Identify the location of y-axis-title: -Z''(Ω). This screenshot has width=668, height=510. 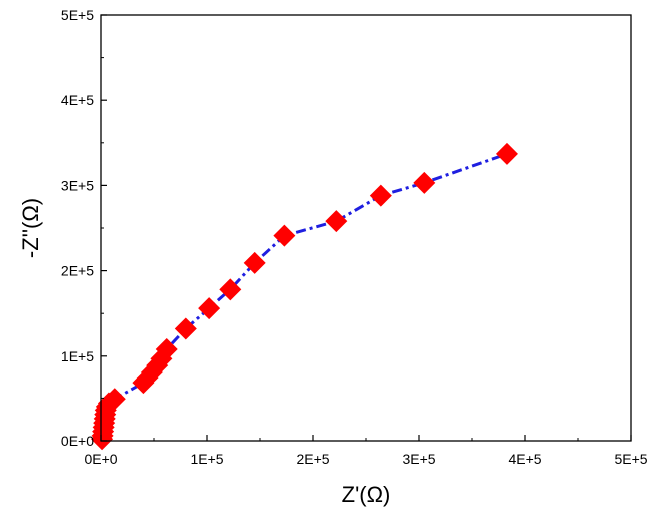
(30, 228).